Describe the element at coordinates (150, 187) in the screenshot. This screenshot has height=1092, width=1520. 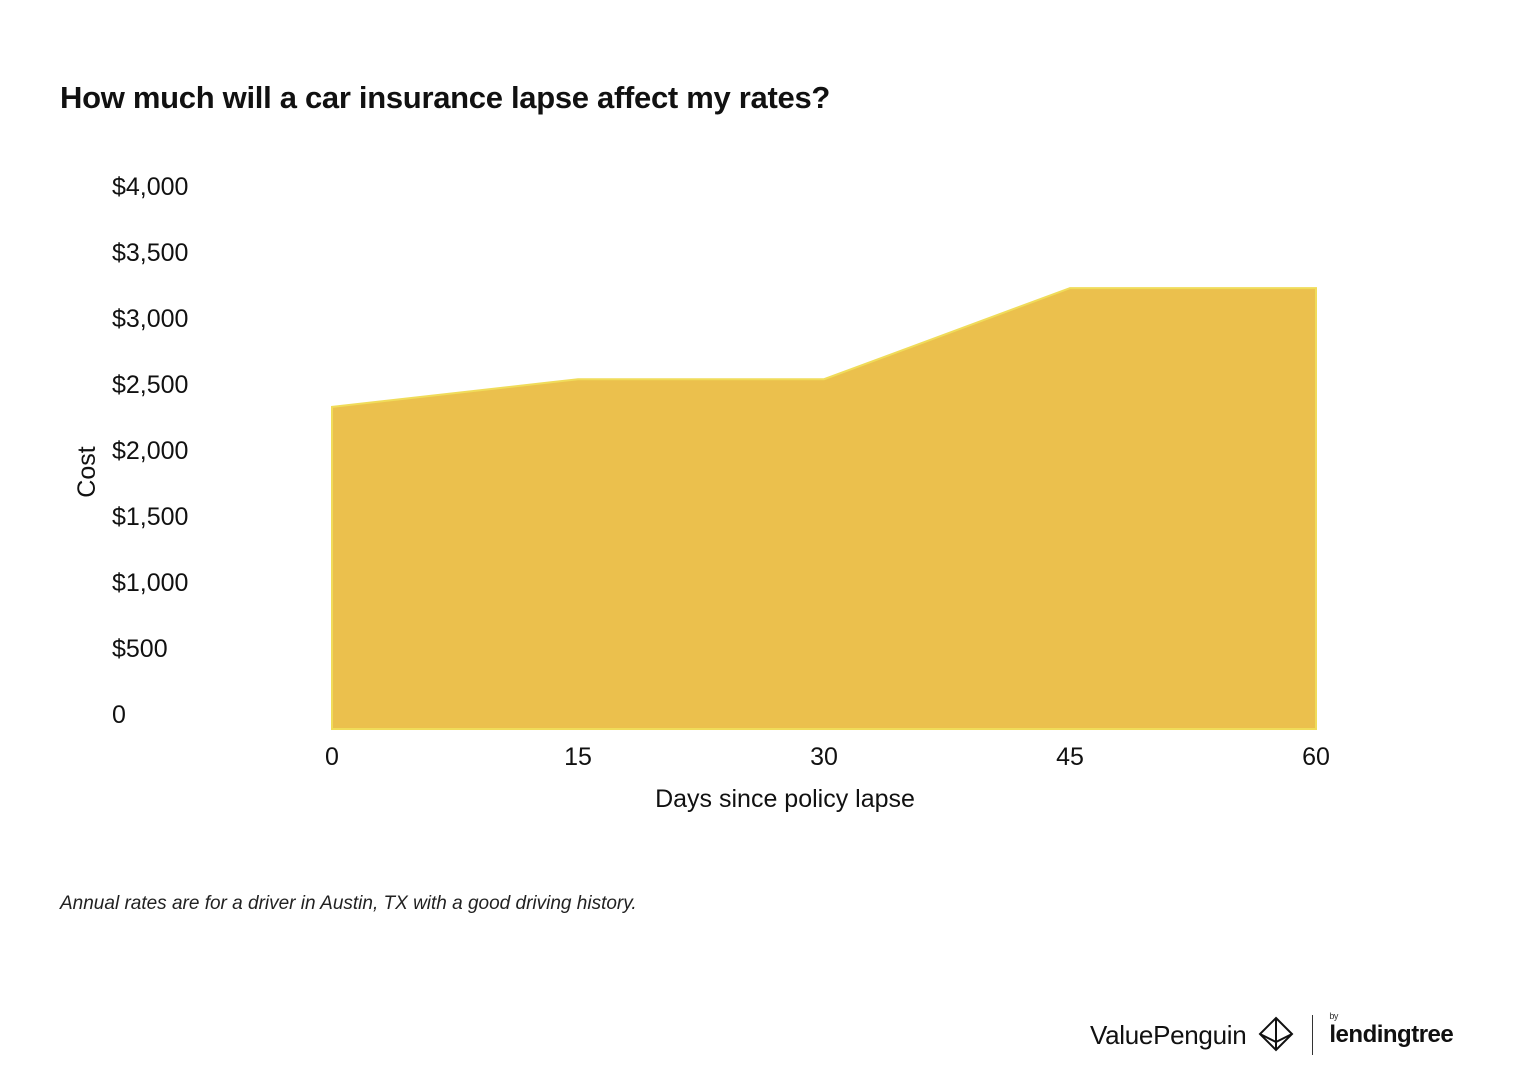
I see `y-tick-label: $4,000` at that location.